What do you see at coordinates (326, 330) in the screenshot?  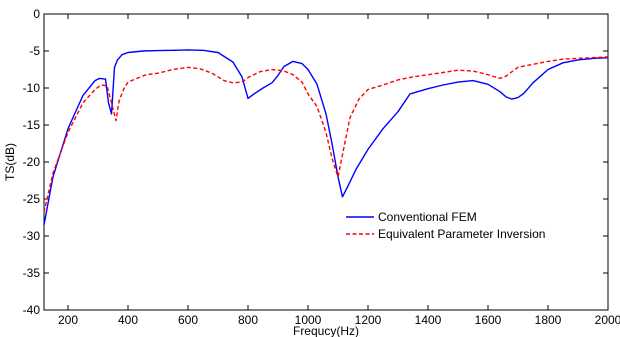 I see `x-axis-label: Frequcy(Hz)` at bounding box center [326, 330].